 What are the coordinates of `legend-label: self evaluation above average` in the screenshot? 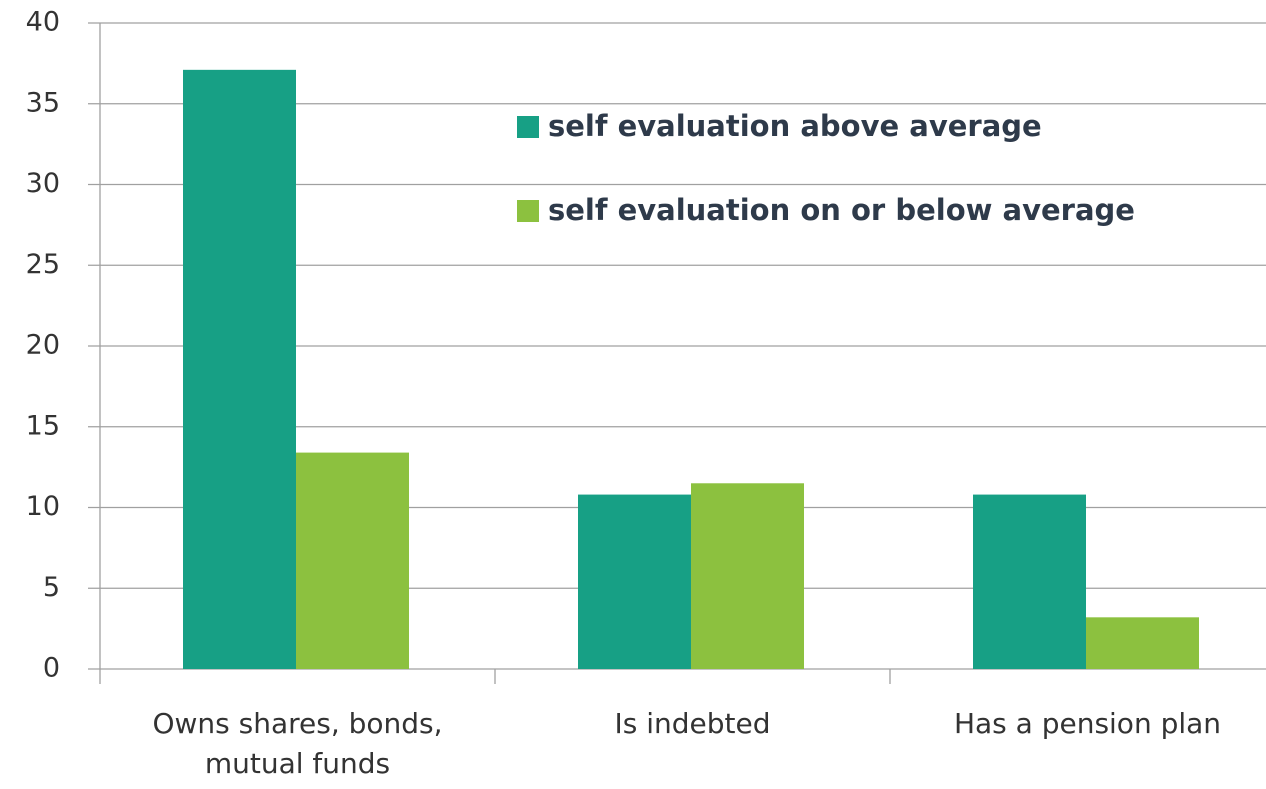 It's located at (795, 126).